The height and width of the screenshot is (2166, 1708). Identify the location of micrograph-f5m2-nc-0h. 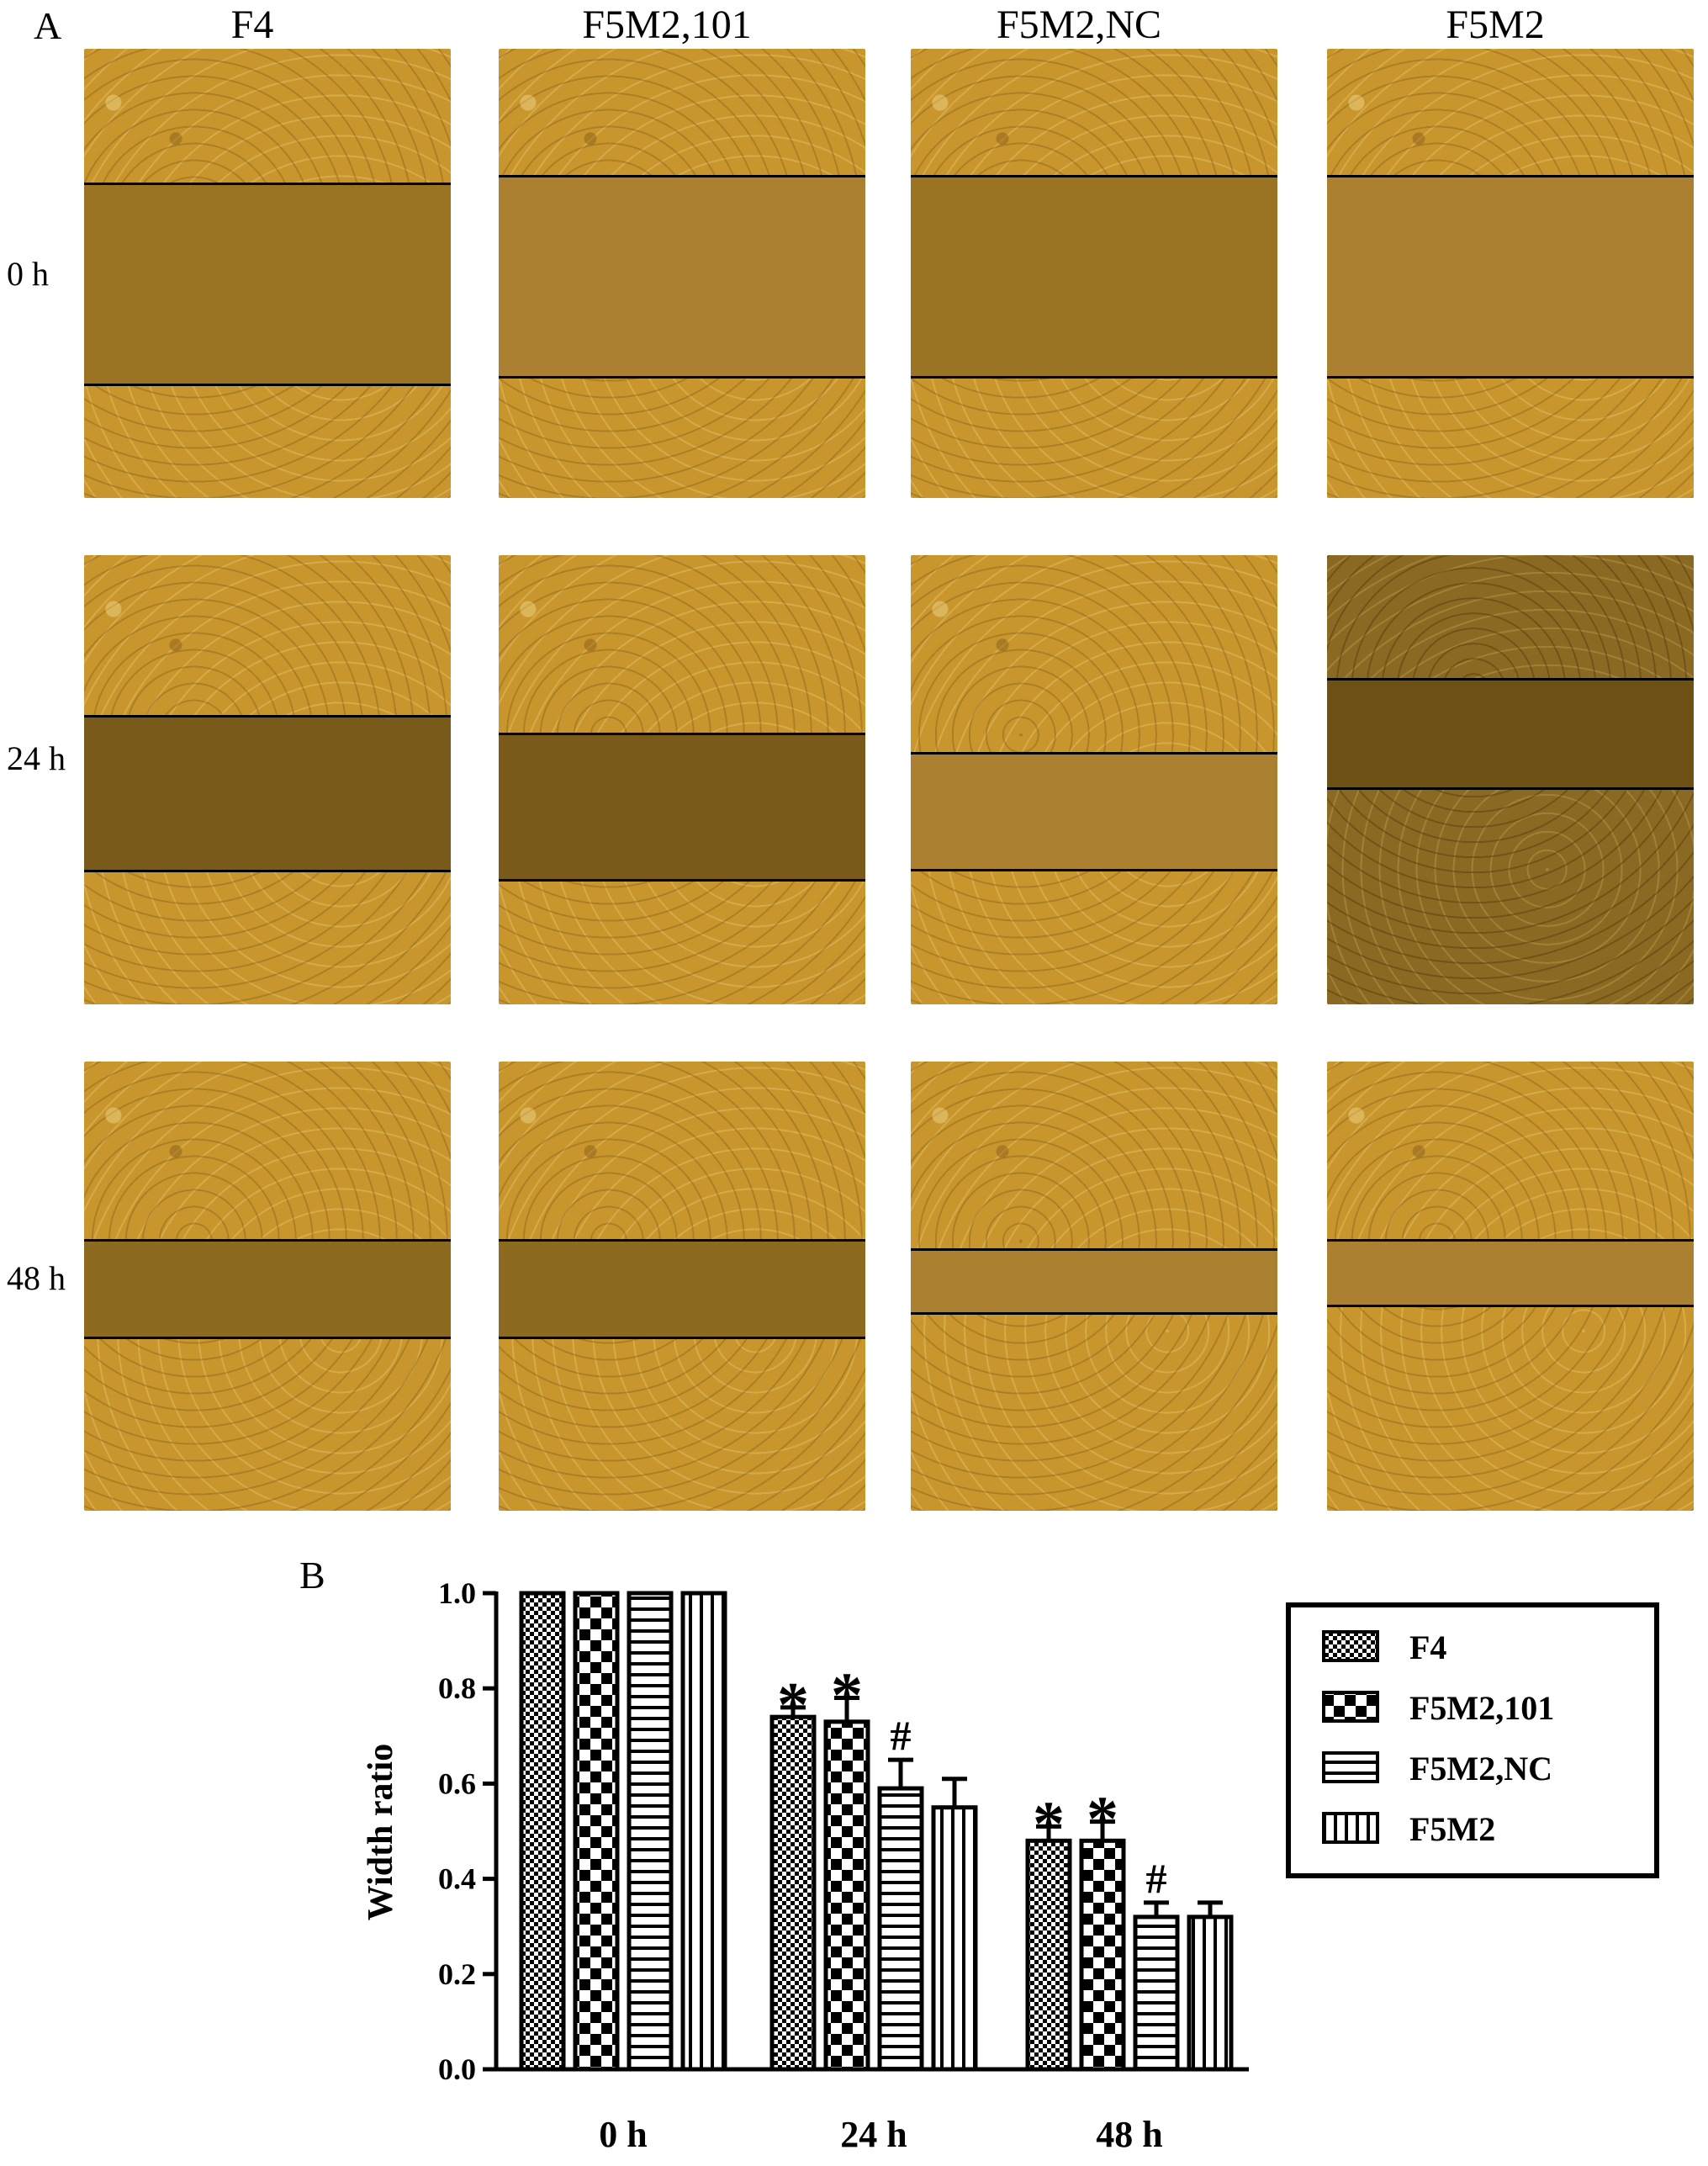
(1094, 274).